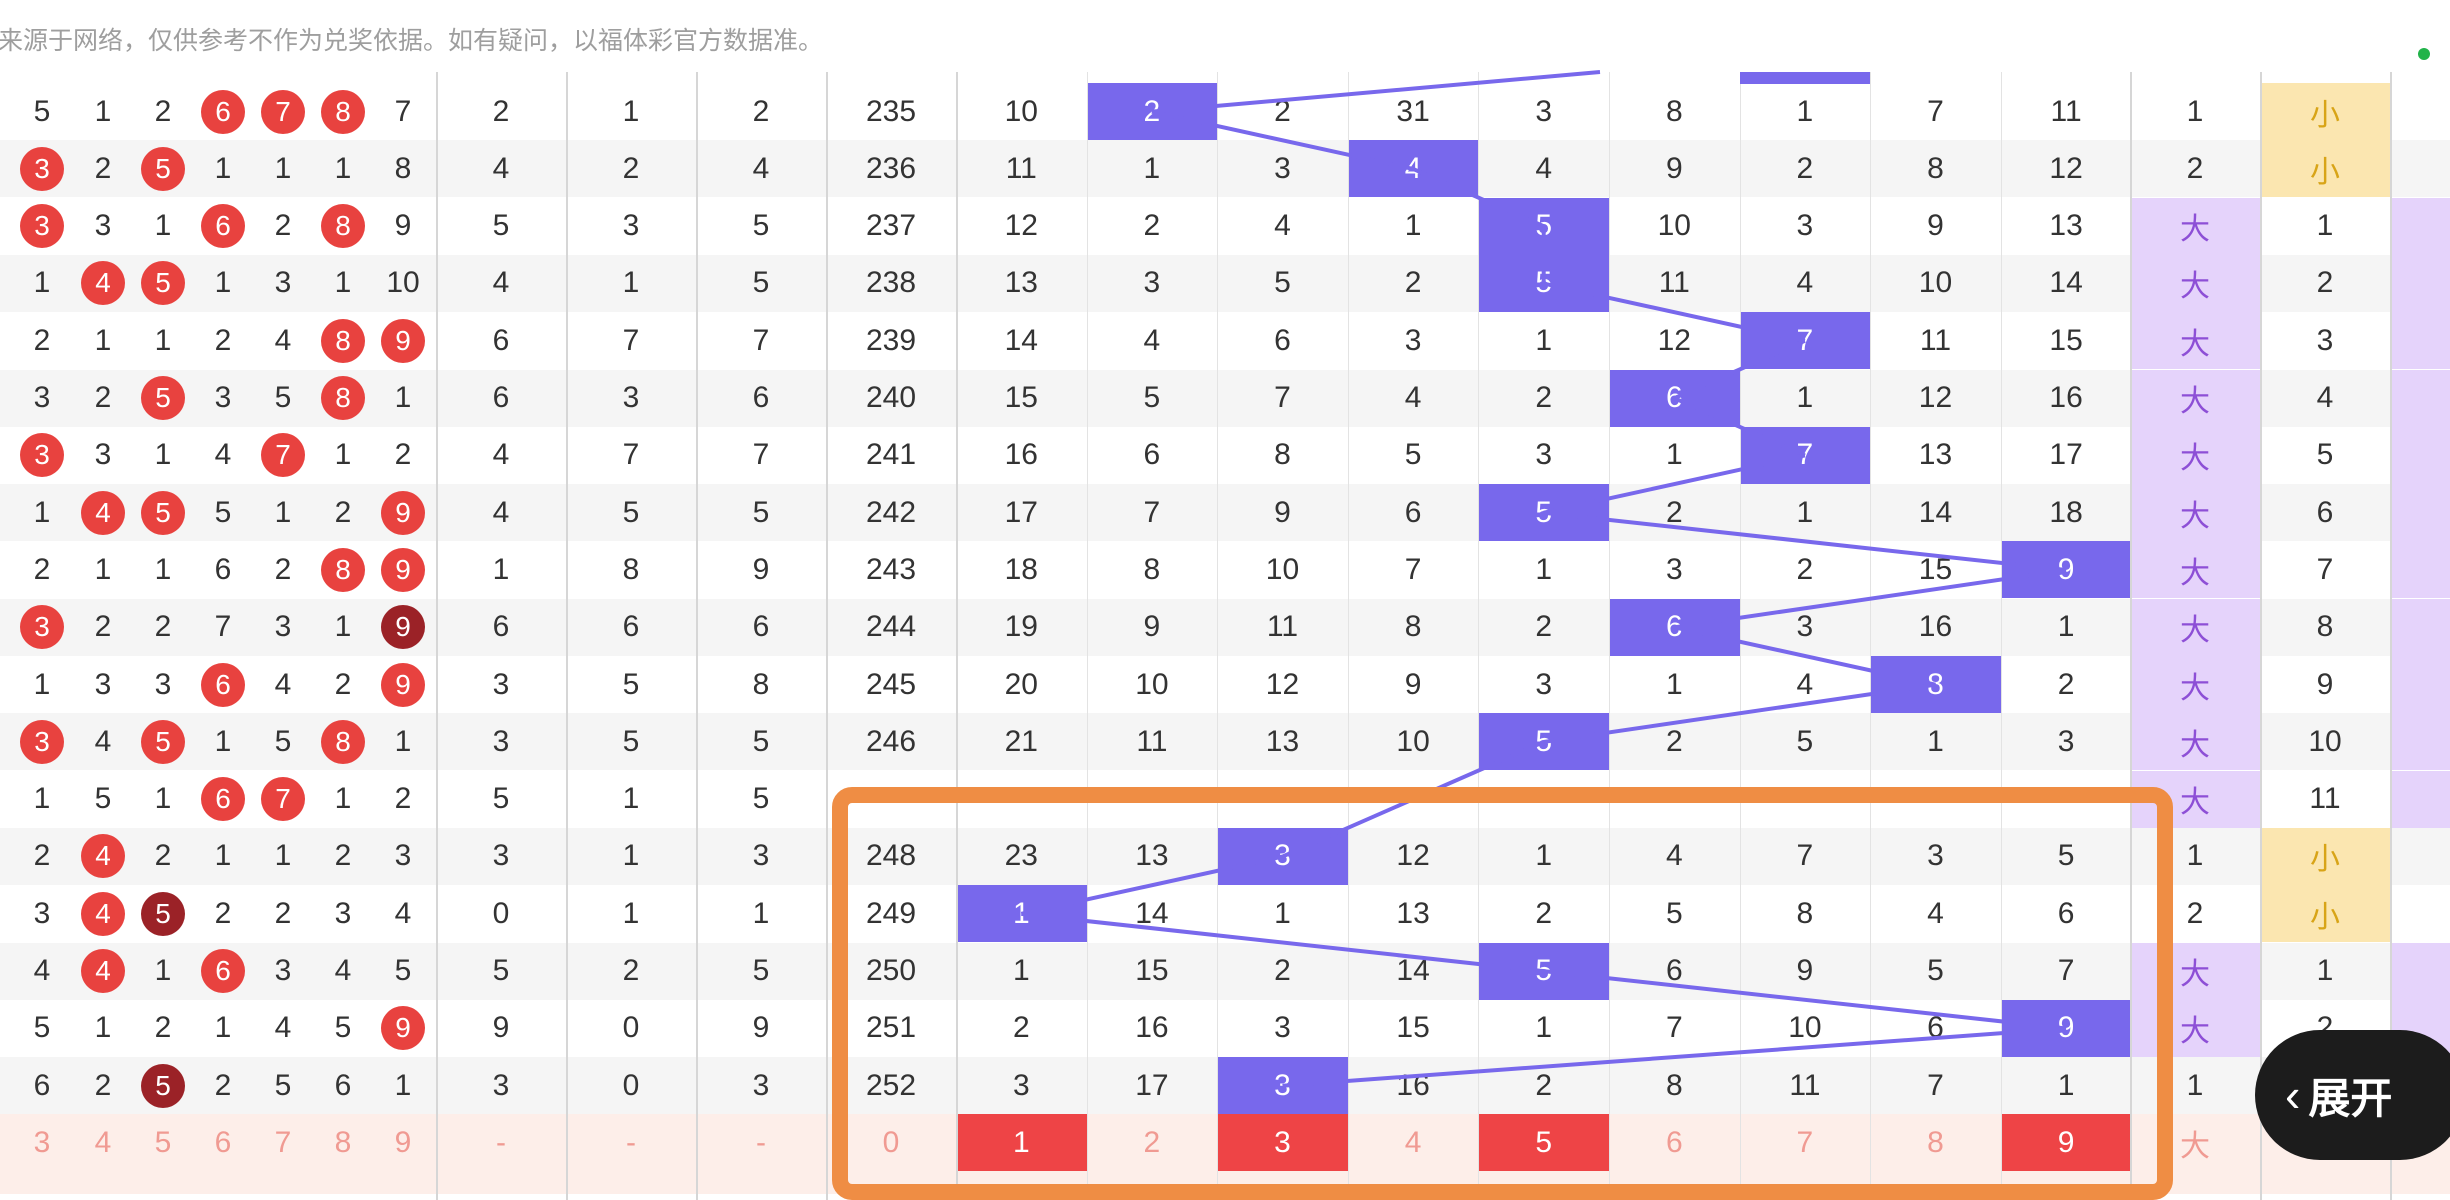 The image size is (2450, 1200). I want to click on number-cell: 7, so click(283, 799).